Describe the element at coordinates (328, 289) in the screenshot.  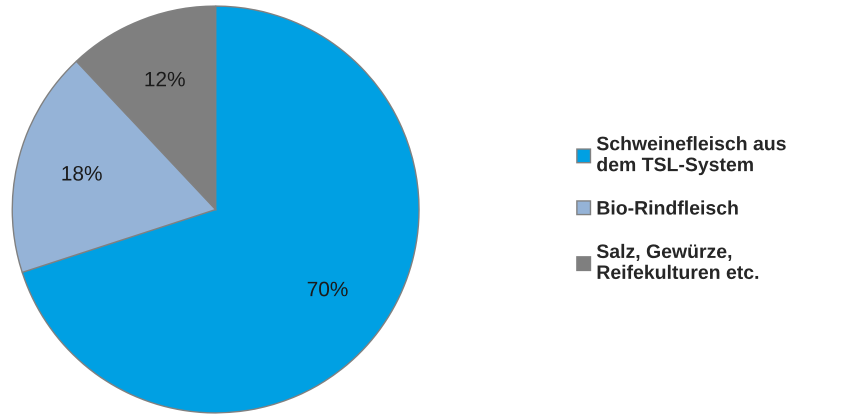
I see `data-label: 70%` at that location.